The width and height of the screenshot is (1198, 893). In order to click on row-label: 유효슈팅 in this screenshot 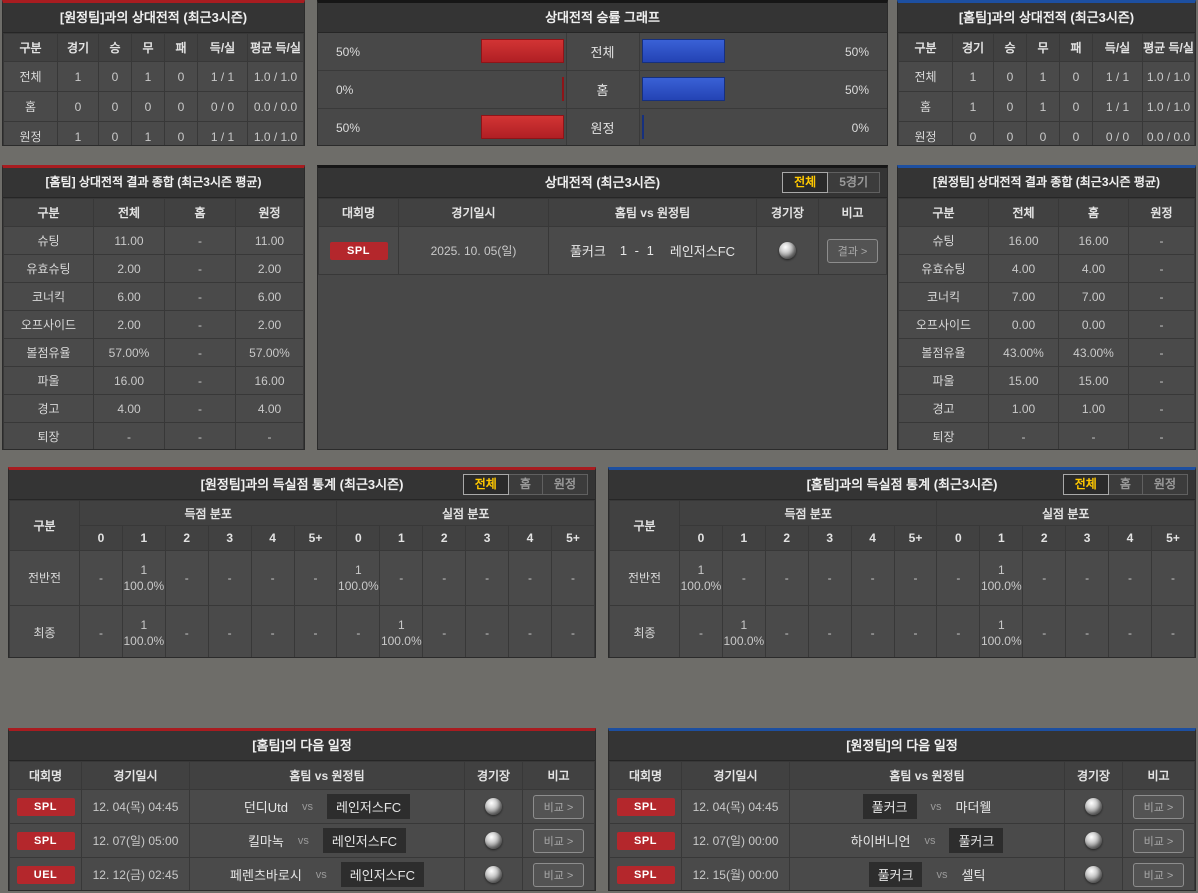, I will do `click(48, 268)`.